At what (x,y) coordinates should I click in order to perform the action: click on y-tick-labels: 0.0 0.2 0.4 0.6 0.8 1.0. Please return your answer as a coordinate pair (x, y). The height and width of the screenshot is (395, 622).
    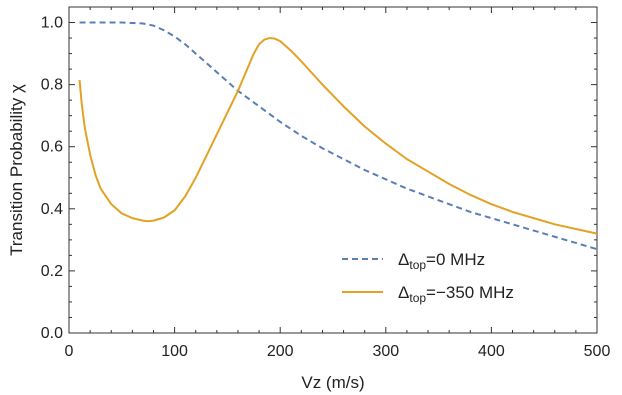
    Looking at the image, I should click on (52, 178).